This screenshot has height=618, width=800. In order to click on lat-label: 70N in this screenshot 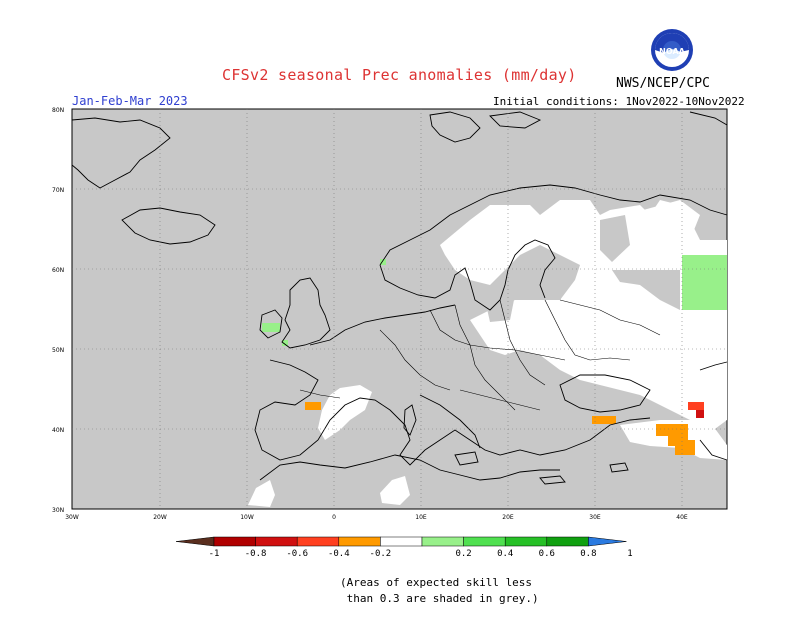, I will do `click(58, 190)`.